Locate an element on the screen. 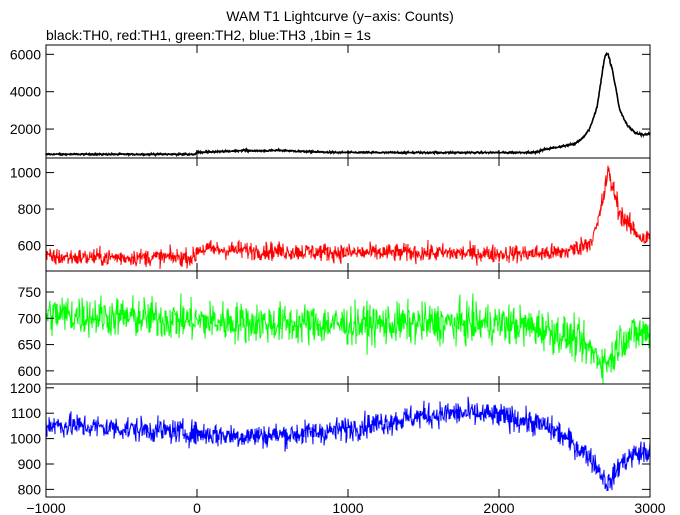  x-tick-label: 0 is located at coordinates (197, 507).